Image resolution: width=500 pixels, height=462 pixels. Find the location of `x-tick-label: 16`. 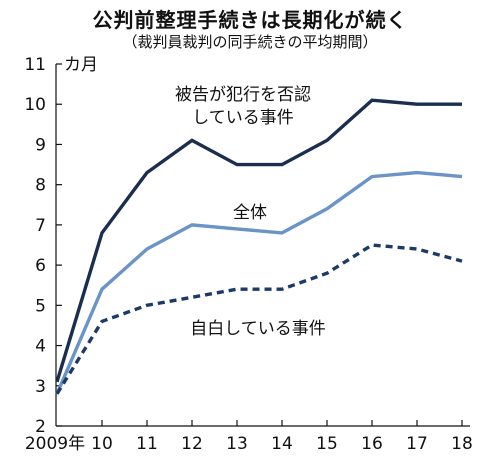

x-tick-label: 16 is located at coordinates (372, 444).